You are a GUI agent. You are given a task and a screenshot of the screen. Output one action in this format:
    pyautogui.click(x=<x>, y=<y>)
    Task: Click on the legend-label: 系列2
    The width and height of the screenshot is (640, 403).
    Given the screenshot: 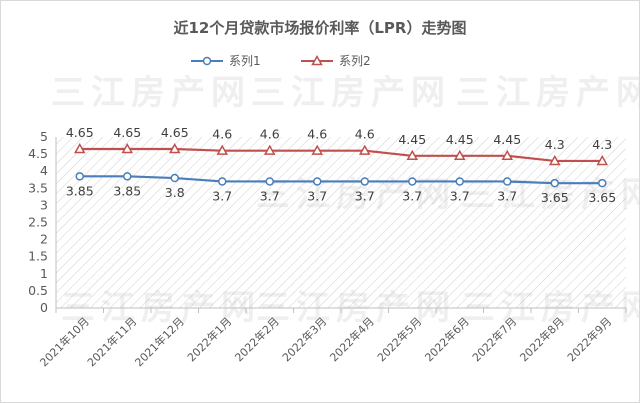 What is the action you would take?
    pyautogui.click(x=355, y=61)
    